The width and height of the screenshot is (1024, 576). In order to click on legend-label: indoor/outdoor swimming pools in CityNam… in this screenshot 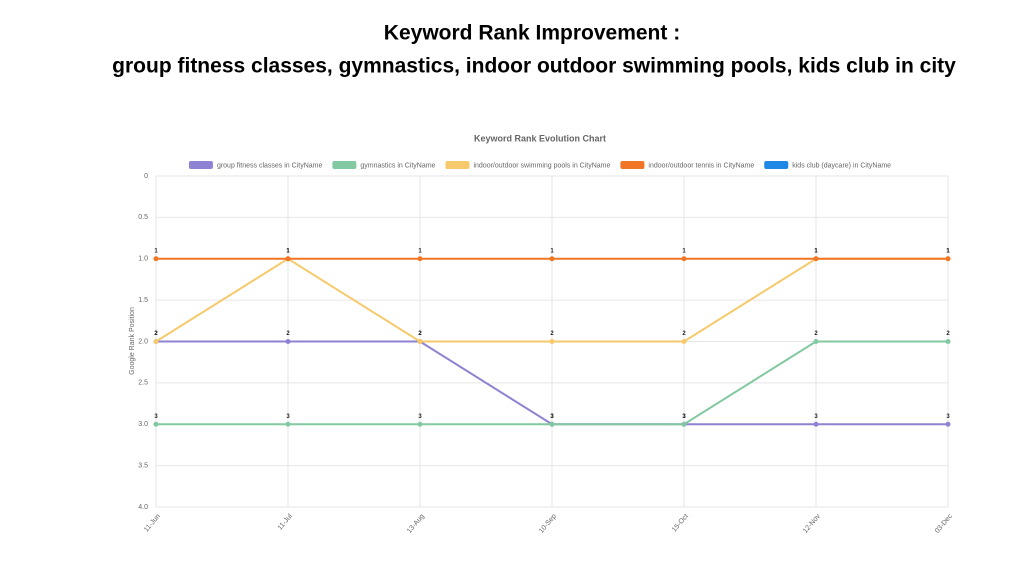, I will do `click(541, 165)`.